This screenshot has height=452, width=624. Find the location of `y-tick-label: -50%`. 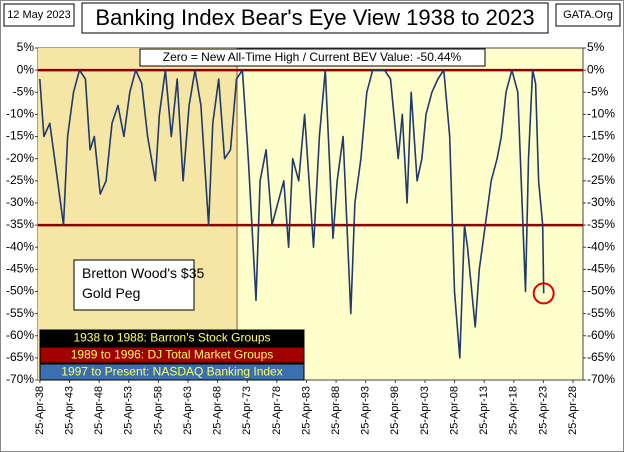

y-tick-label: -50% is located at coordinates (20, 291).